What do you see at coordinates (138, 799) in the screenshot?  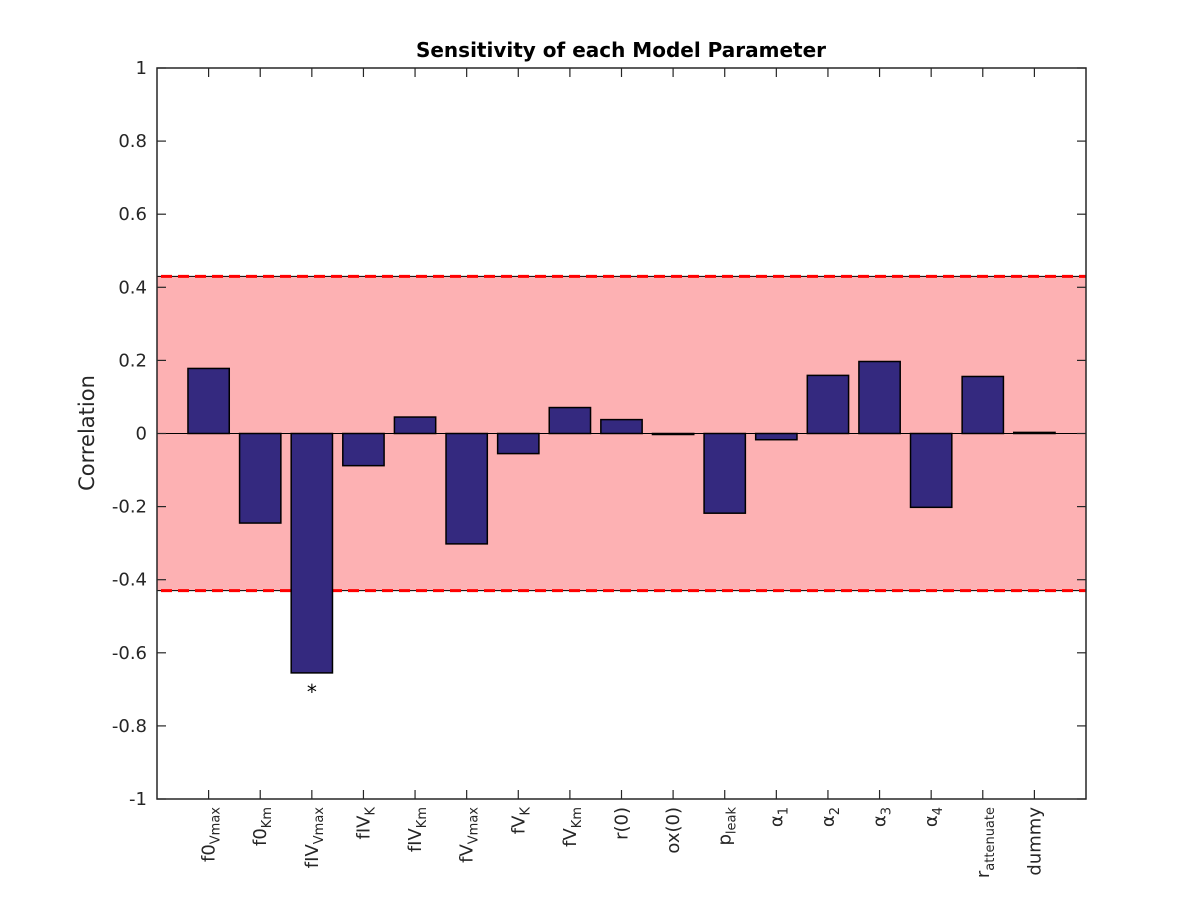 I see `y-tick-label: -1` at bounding box center [138, 799].